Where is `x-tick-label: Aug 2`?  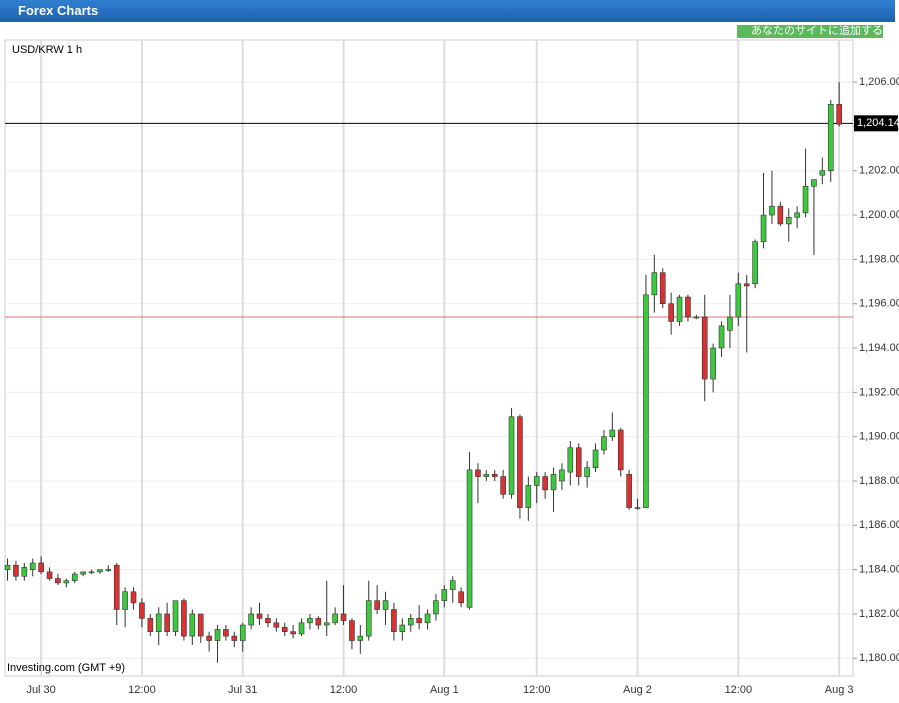
x-tick-label: Aug 2 is located at coordinates (637, 690).